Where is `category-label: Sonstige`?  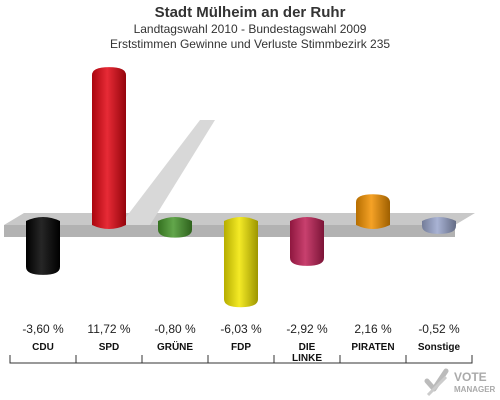
category-label: Sonstige is located at coordinates (439, 347).